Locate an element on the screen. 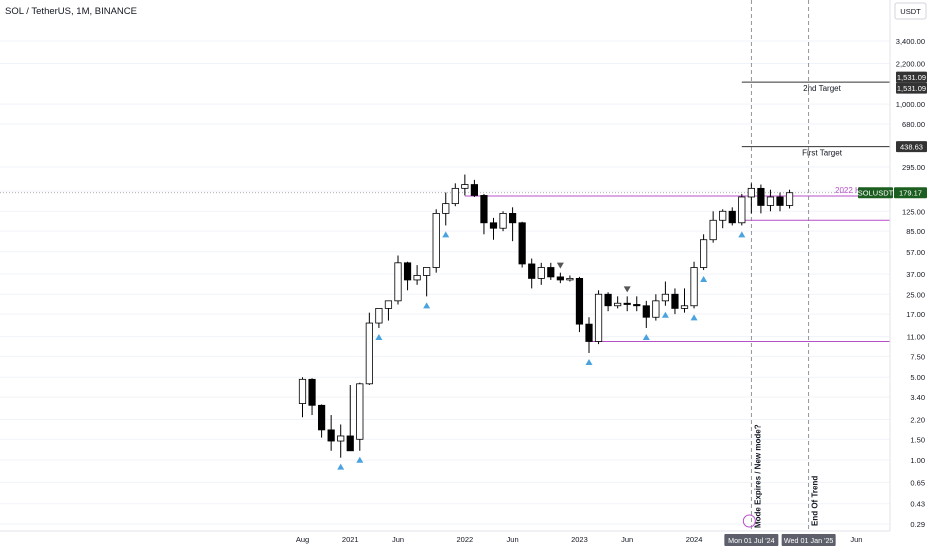 The image size is (932, 550). price-tick-label: 17.00 is located at coordinates (915, 314).